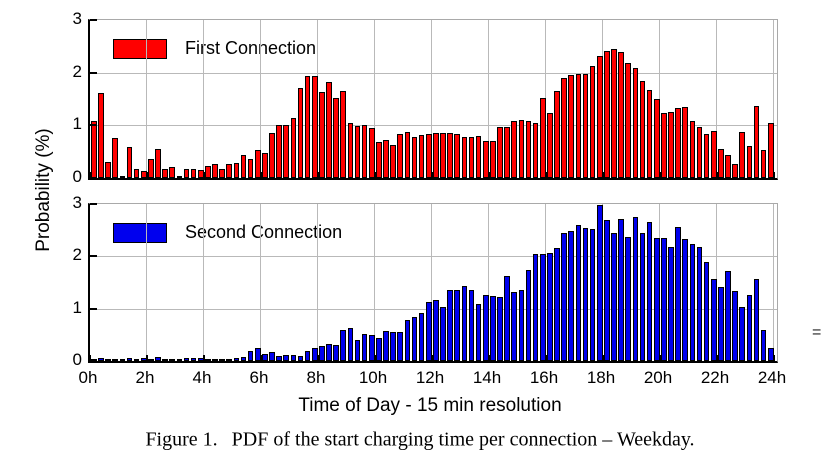  Describe the element at coordinates (43, 190) in the screenshot. I see `y-axis-title: Probability (%)` at that location.